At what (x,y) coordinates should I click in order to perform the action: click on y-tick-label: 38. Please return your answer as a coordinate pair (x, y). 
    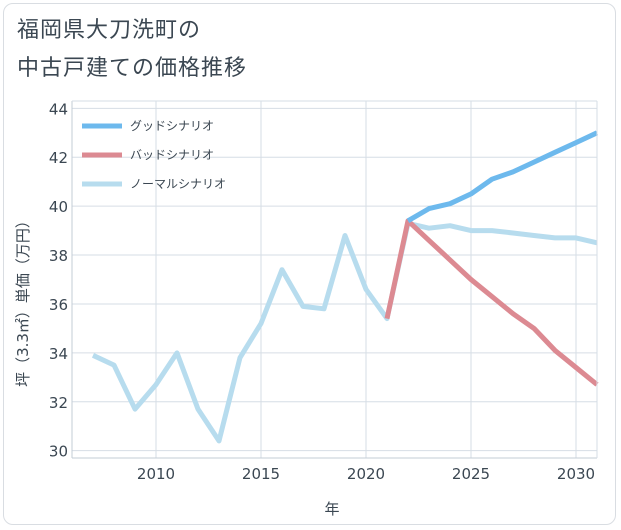
    Looking at the image, I should click on (58, 256).